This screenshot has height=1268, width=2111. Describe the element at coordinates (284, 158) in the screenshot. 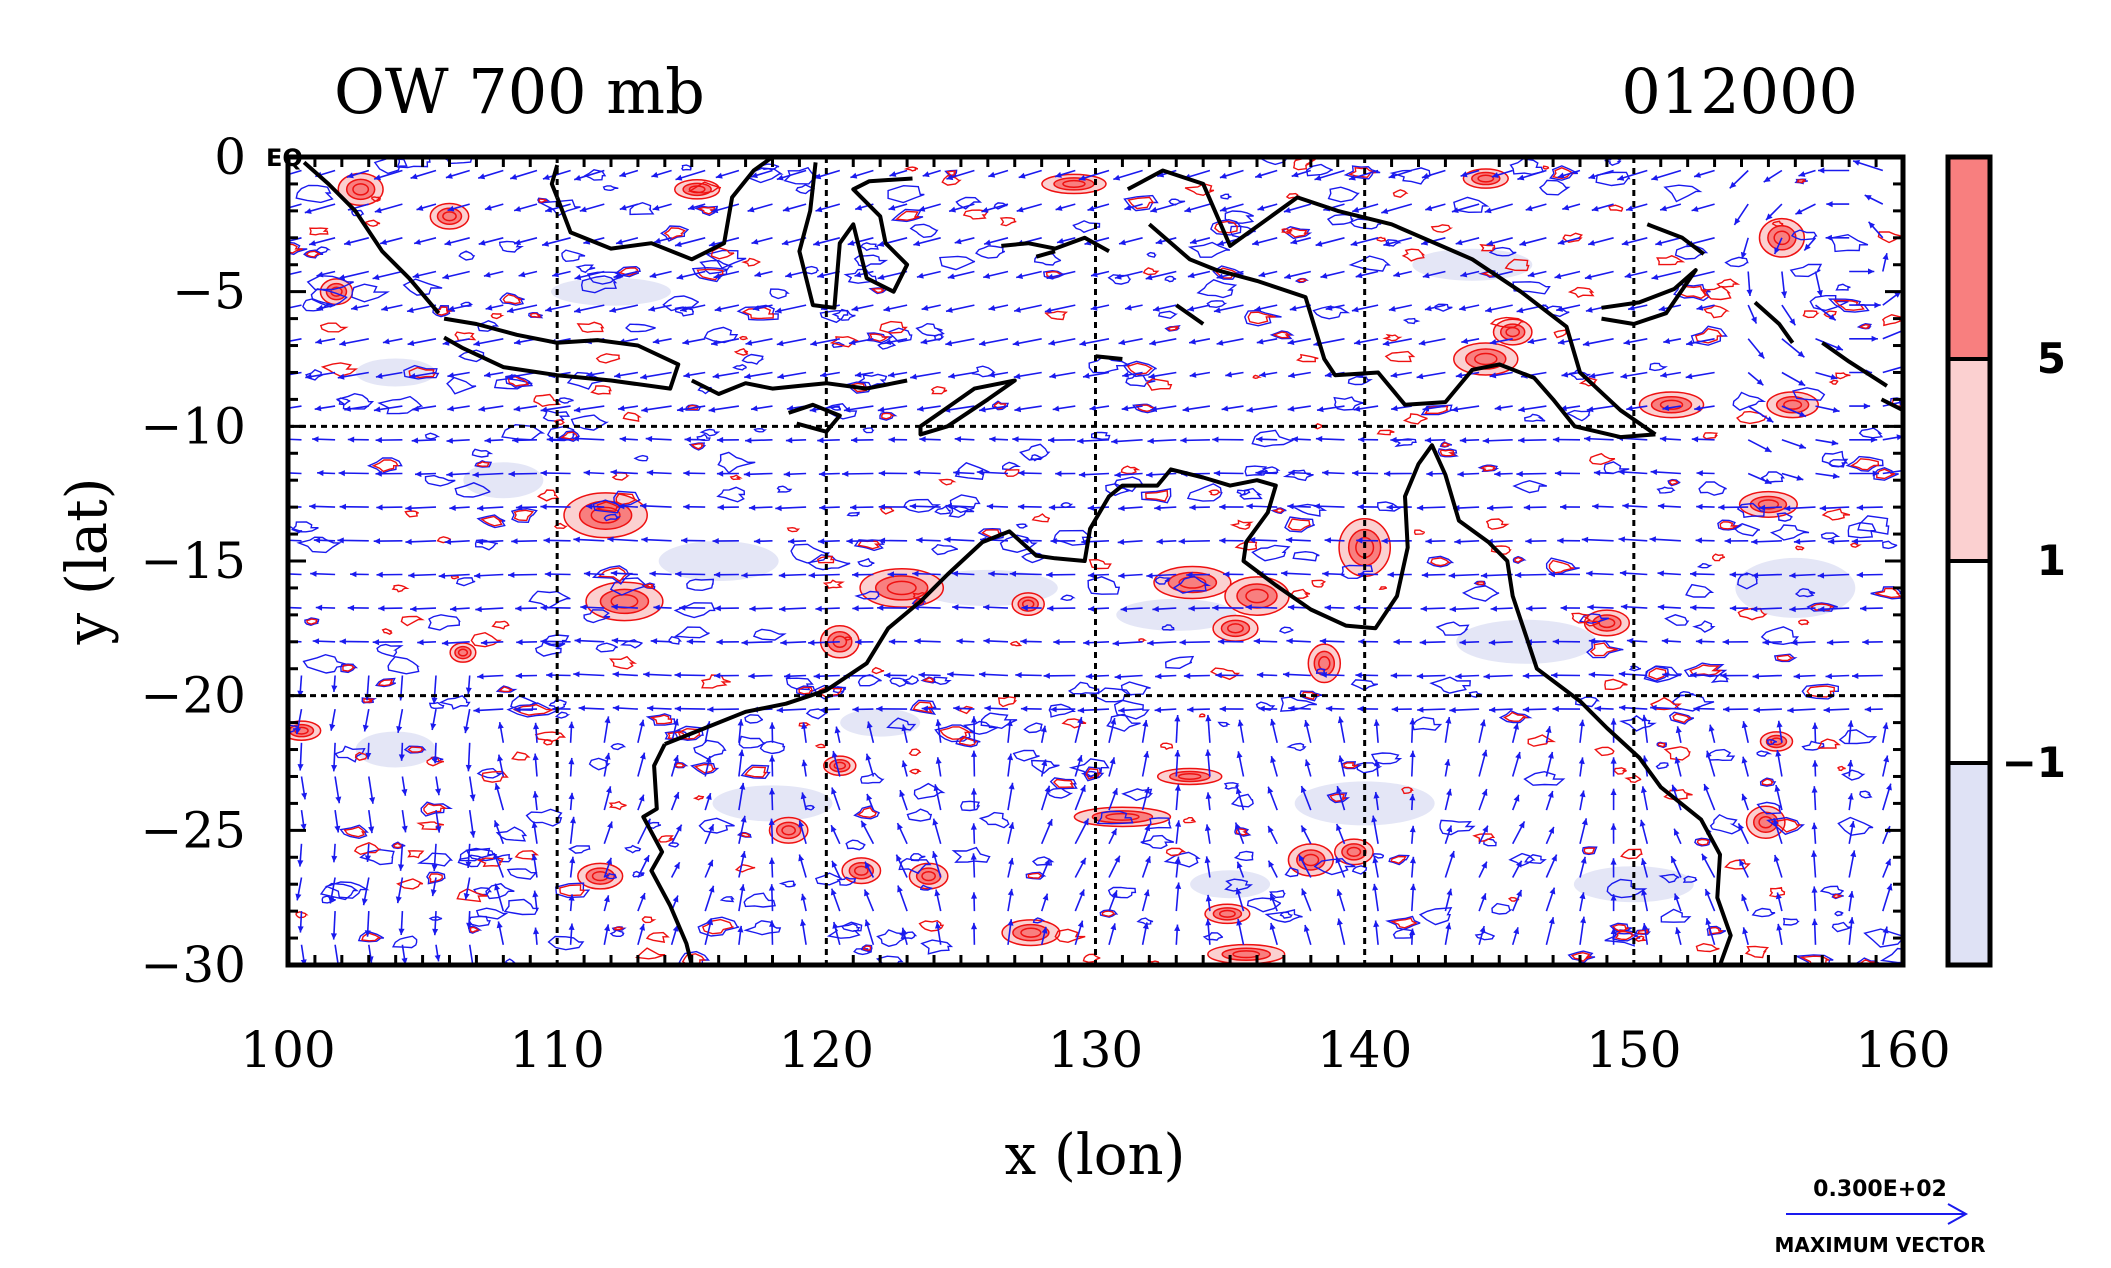

I see `equator-label: EQ` at that location.